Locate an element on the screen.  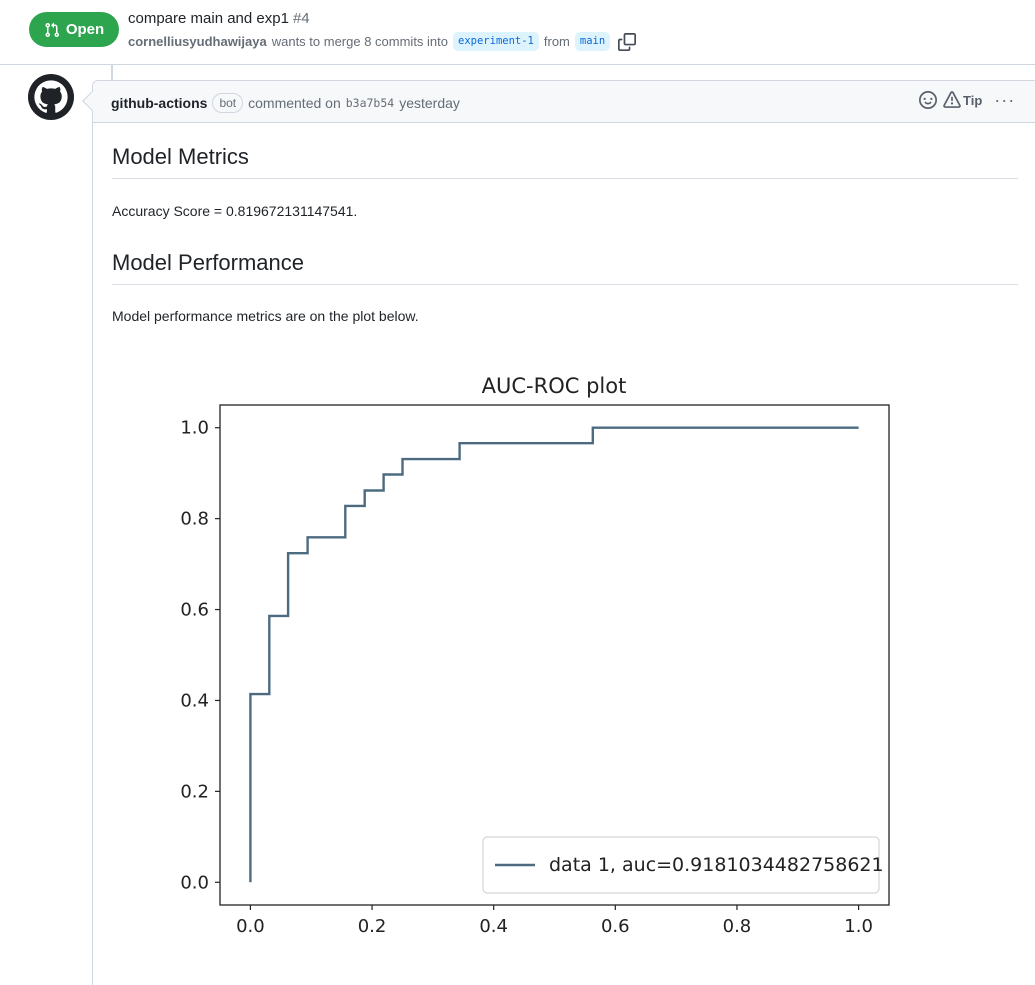
base-branch: experiment-1 is located at coordinates (496, 41).